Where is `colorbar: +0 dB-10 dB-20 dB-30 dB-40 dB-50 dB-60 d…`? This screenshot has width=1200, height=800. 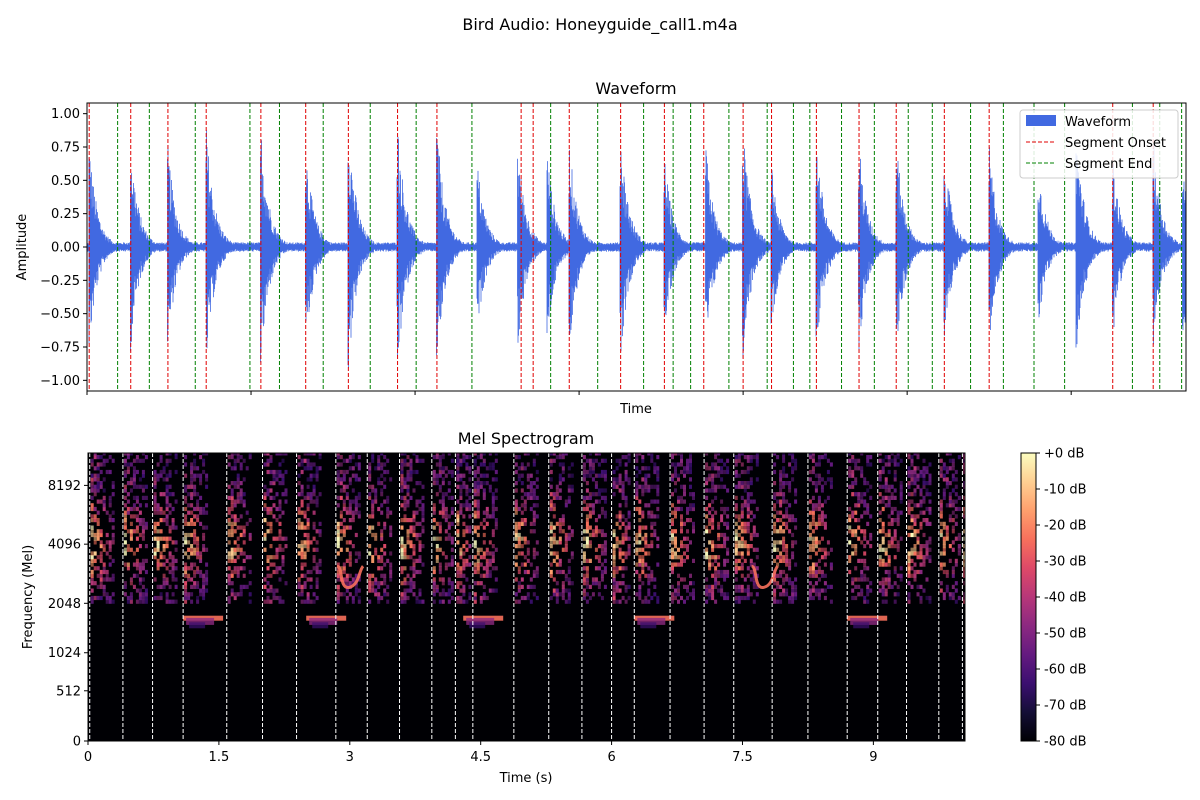
colorbar: +0 dB-10 dB-20 dB-30 dB-40 dB-50 dB-60 d… is located at coordinates (1053, 598).